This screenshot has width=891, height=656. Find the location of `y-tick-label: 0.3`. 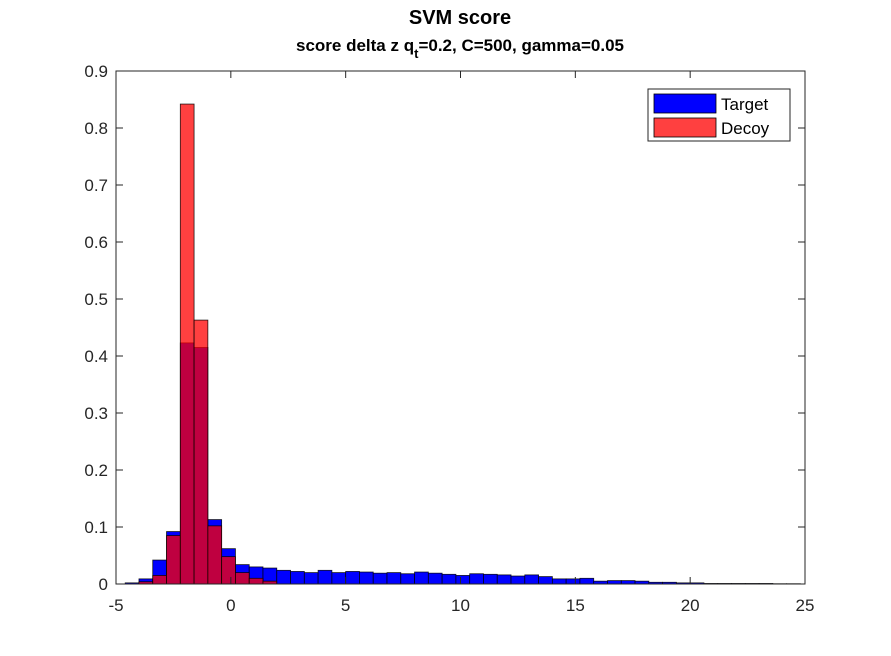

y-tick-label: 0.3 is located at coordinates (96, 413).